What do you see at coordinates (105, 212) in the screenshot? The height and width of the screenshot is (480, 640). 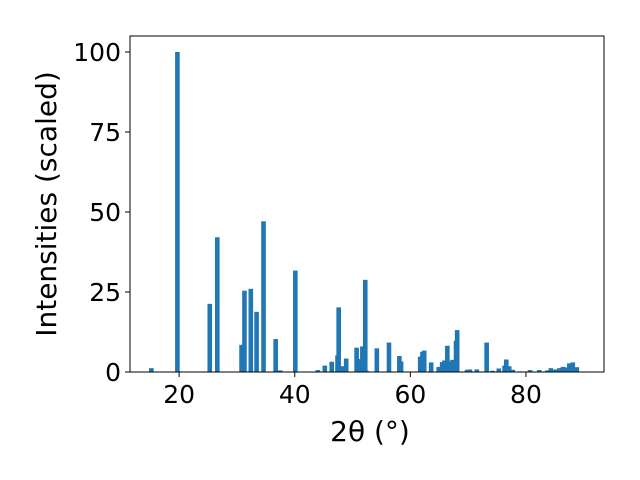 I see `y-tick-label: 50` at bounding box center [105, 212].